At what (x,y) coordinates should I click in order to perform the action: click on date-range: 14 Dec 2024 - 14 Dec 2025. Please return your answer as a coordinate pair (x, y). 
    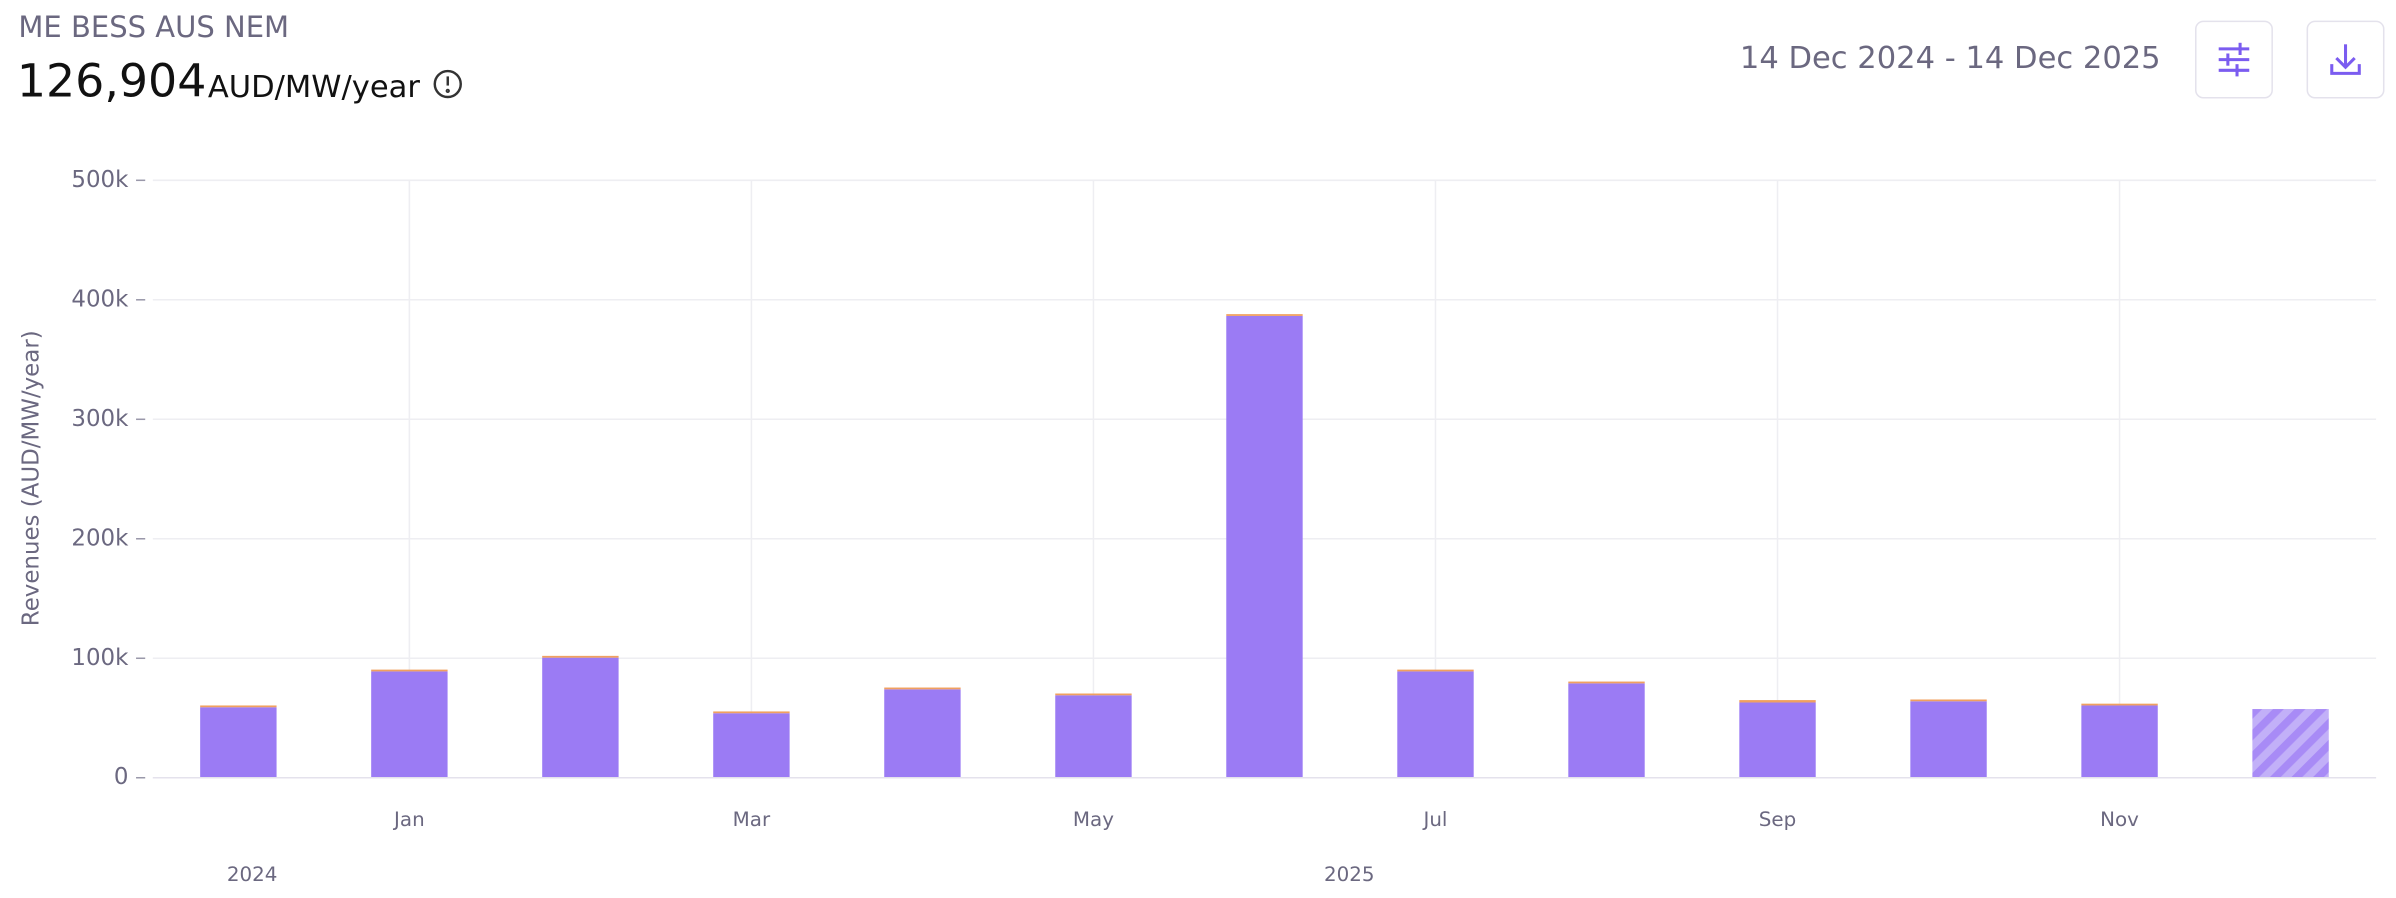
    Looking at the image, I should click on (1950, 58).